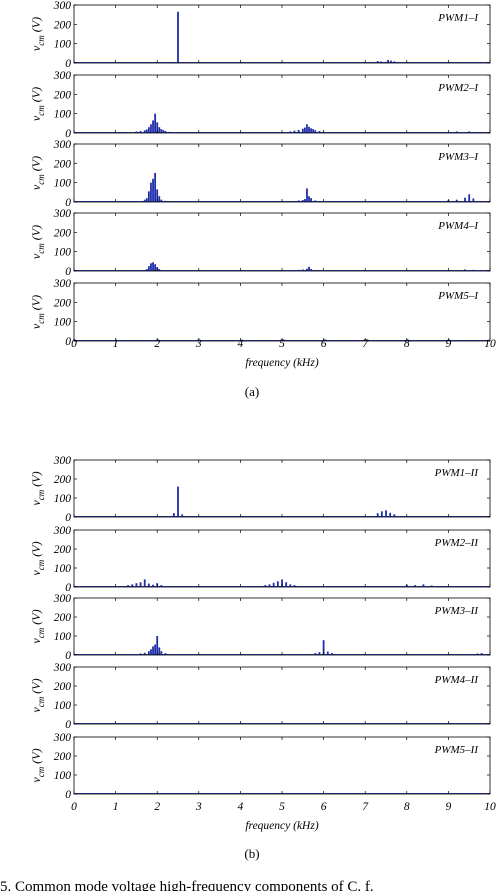 This screenshot has width=500, height=891. I want to click on panel-label: PWM5–II, so click(457, 750).